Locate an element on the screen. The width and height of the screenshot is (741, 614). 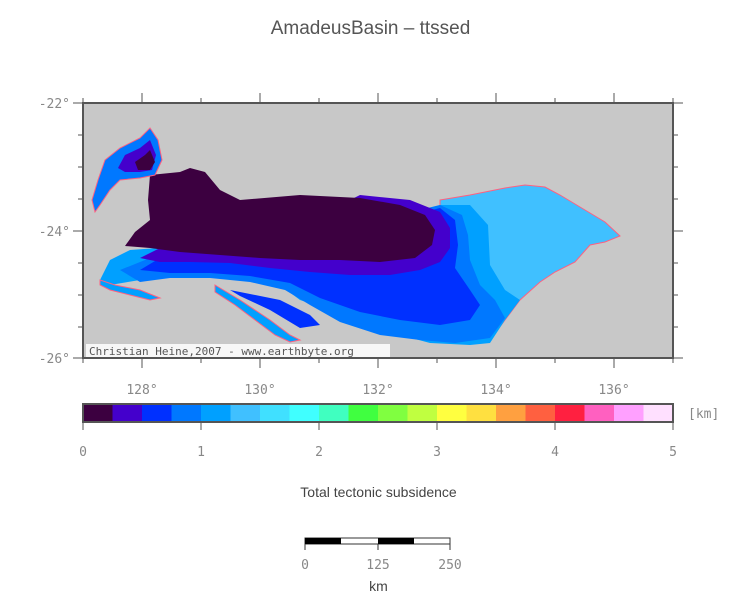
lat-label-2: -24° is located at coordinates (54, 232).